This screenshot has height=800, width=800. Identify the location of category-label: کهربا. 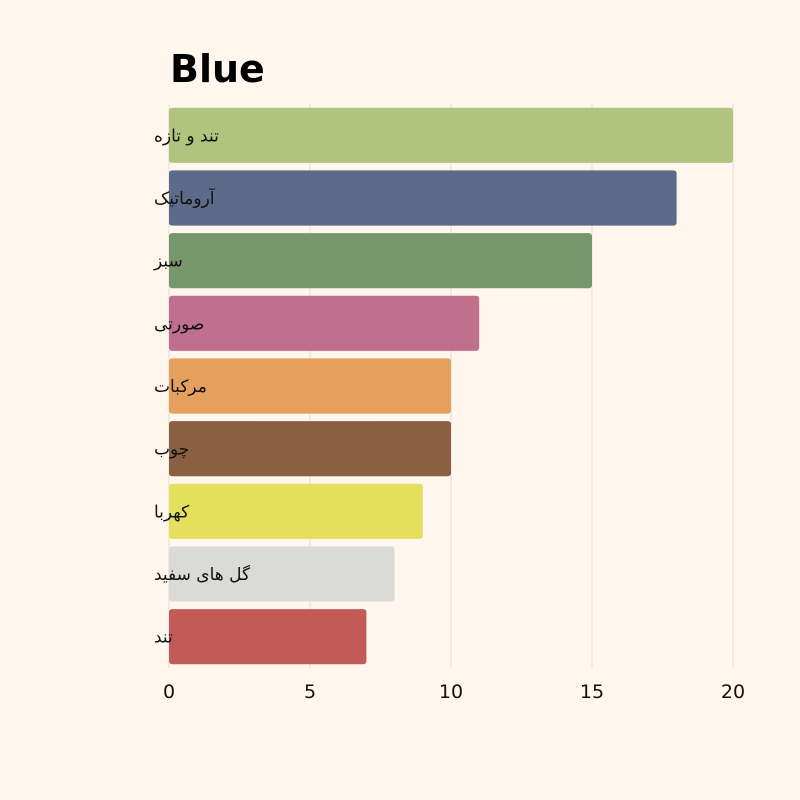
(172, 512).